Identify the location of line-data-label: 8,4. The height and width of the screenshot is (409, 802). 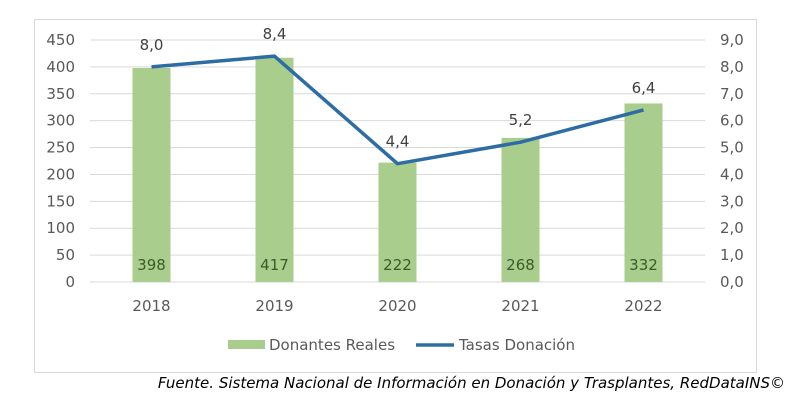
(275, 34).